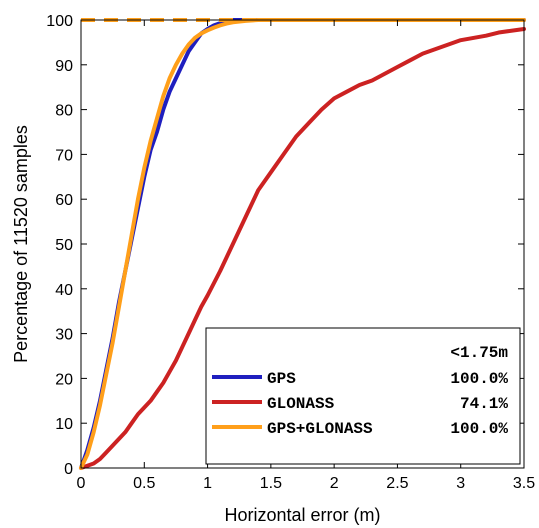 The image size is (539, 528). What do you see at coordinates (64, 379) in the screenshot?
I see `y-tick-label: 20` at bounding box center [64, 379].